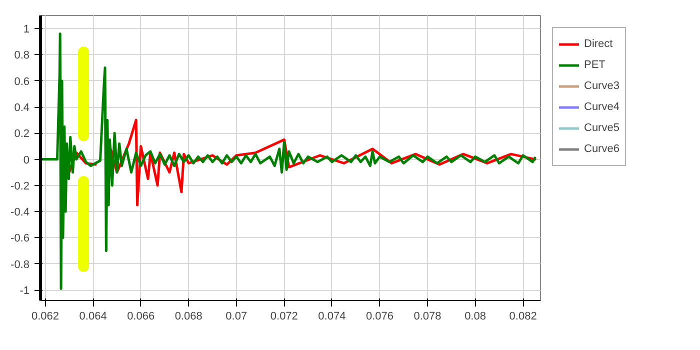  What do you see at coordinates (26, 160) in the screenshot?
I see `y-tick-label: 0` at bounding box center [26, 160].